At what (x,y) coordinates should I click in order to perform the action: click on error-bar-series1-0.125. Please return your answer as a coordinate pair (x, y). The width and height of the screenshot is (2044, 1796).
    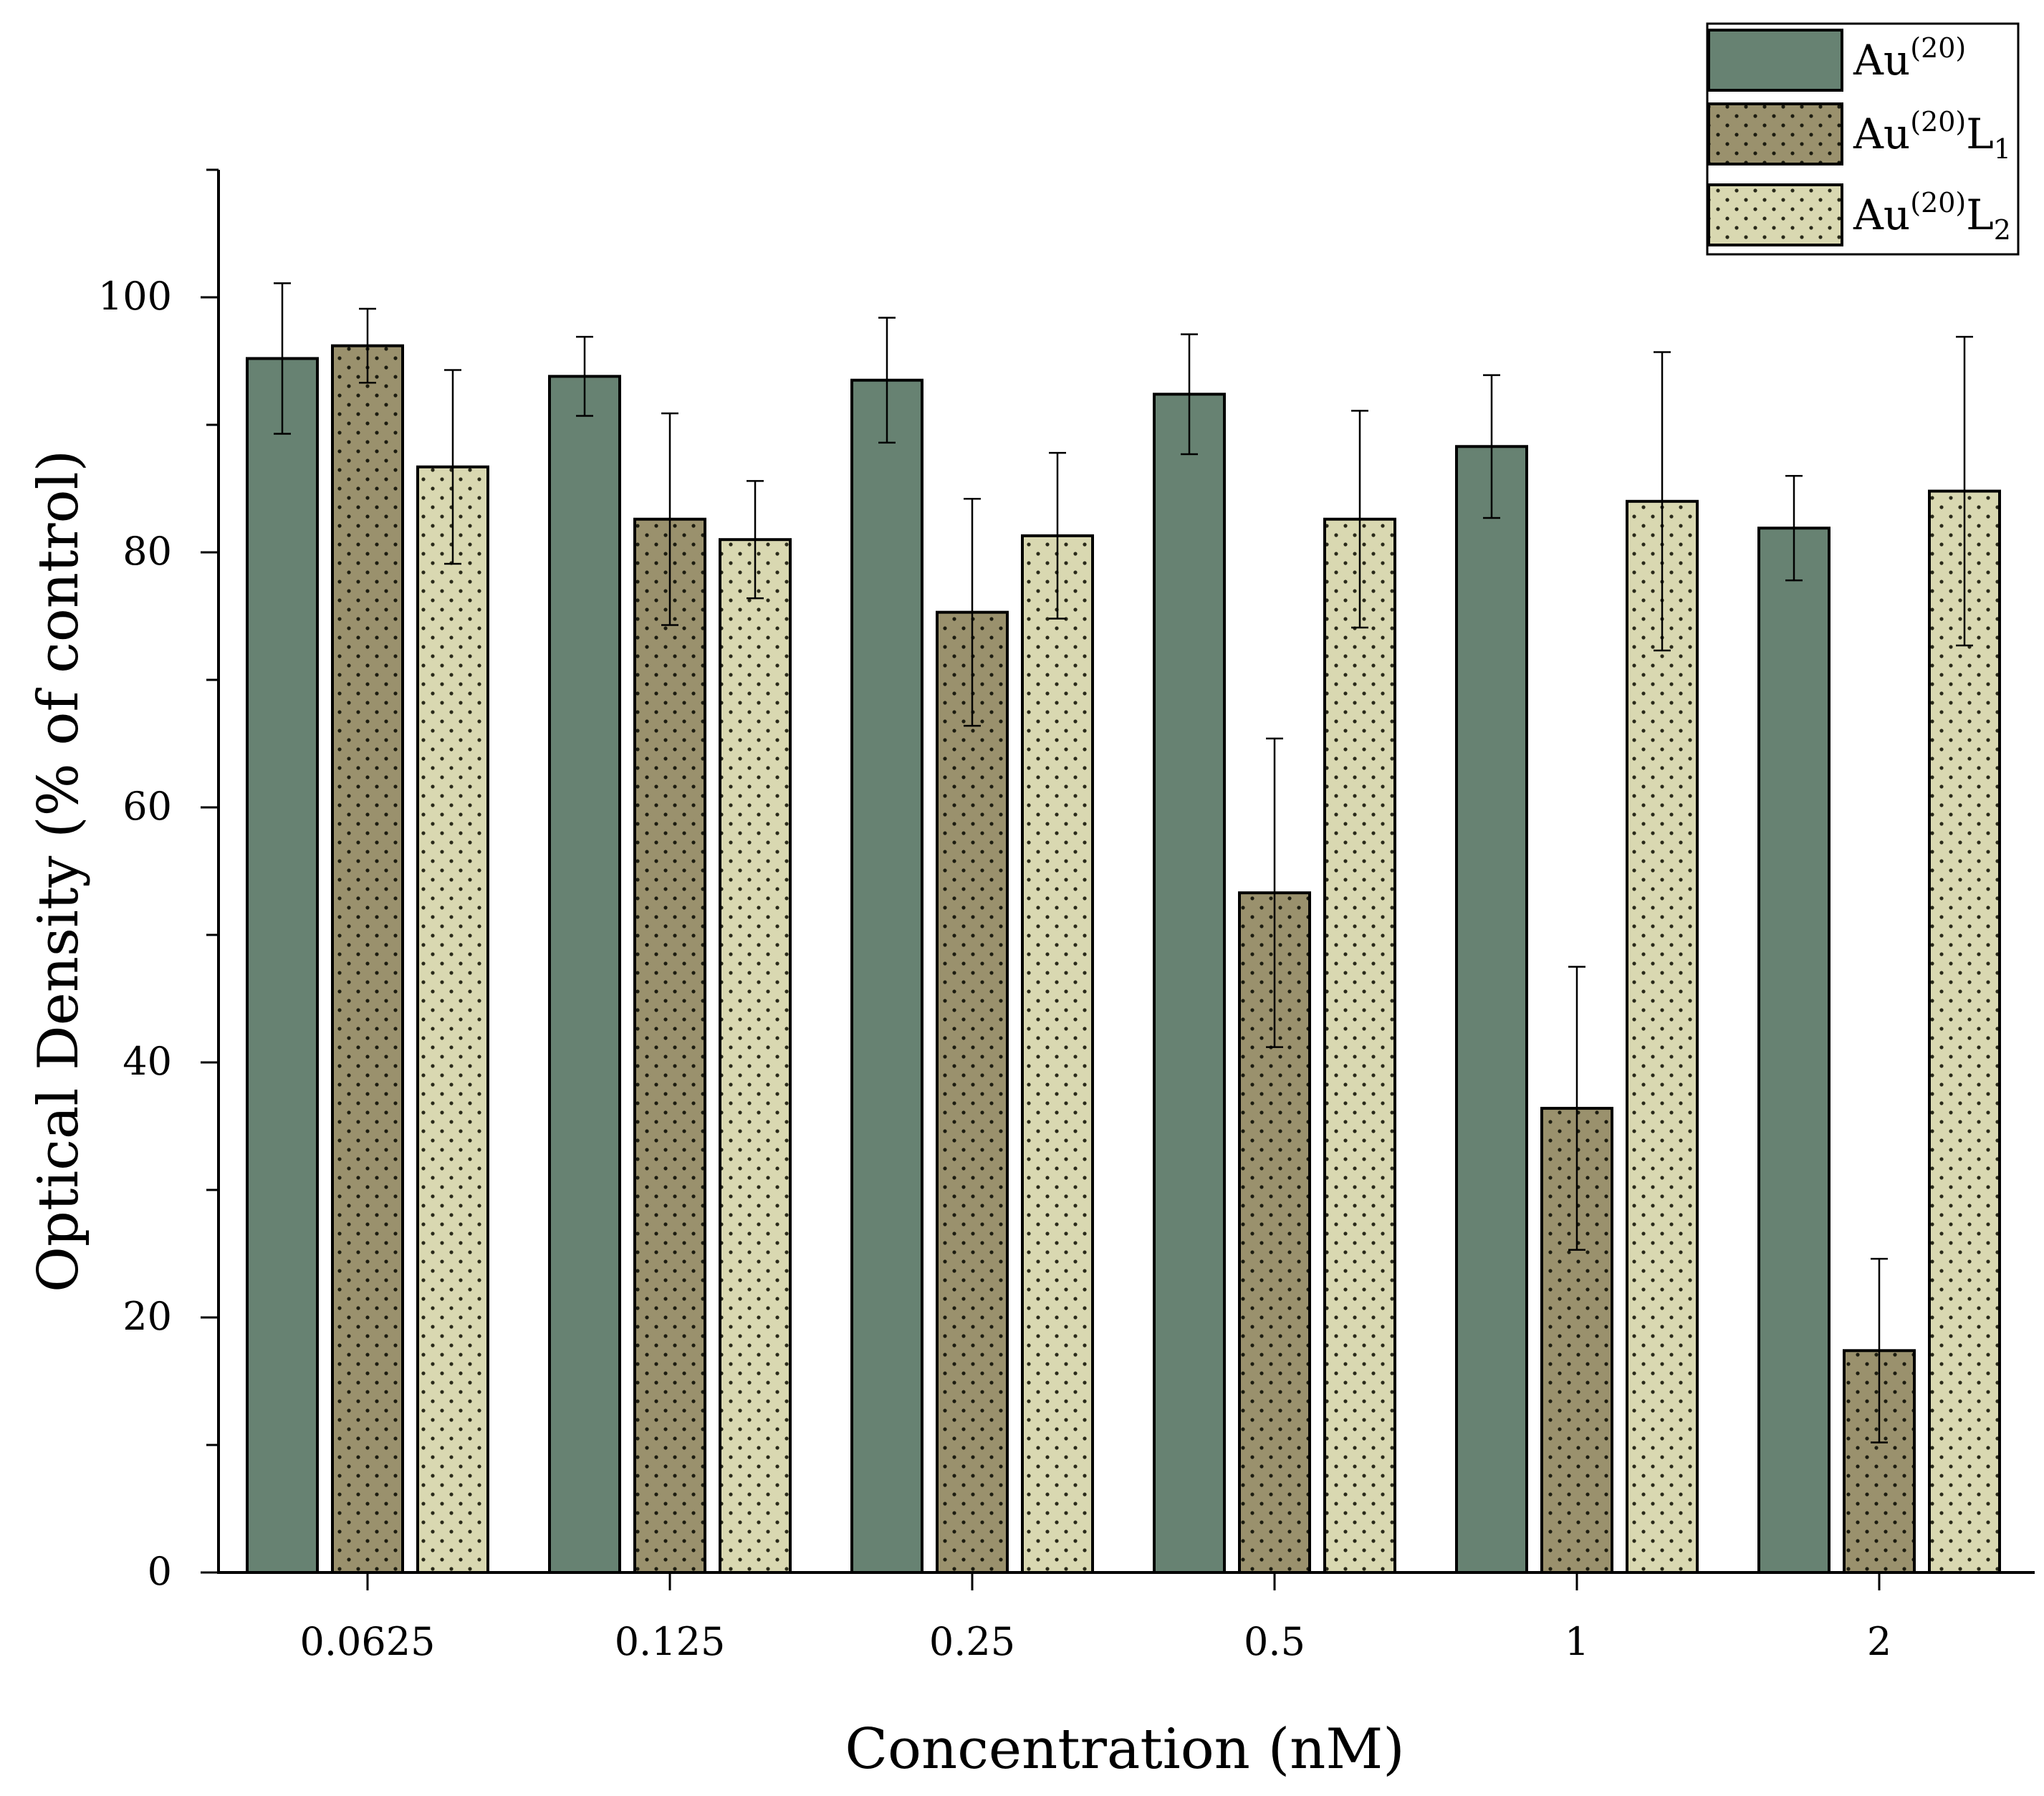
    Looking at the image, I should click on (584, 376).